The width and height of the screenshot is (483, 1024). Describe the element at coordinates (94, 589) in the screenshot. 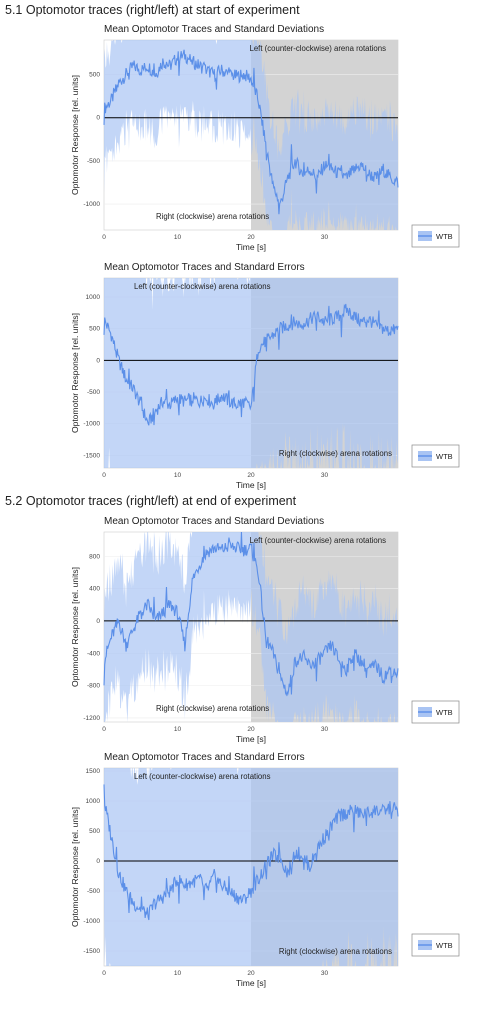

I see `y-tick-label: 400` at that location.